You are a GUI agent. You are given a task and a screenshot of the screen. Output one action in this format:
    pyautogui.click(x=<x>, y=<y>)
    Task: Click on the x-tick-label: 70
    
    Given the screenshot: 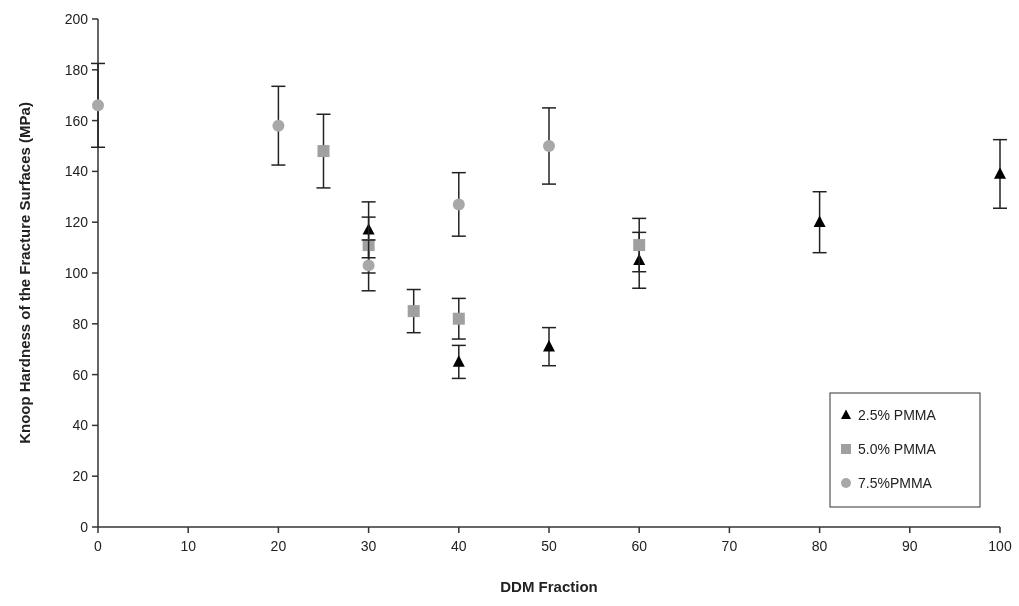 What is the action you would take?
    pyautogui.click(x=729, y=546)
    